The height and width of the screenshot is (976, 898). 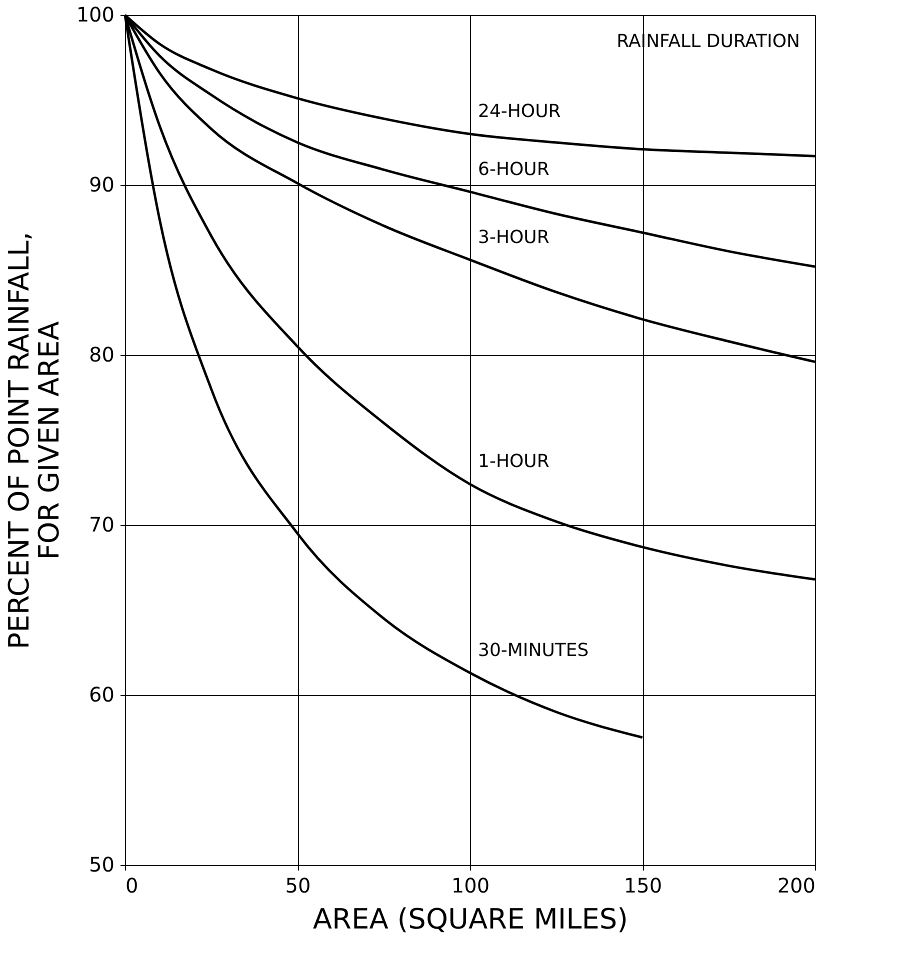 What do you see at coordinates (514, 237) in the screenshot?
I see `series-label: 3-HOUR` at bounding box center [514, 237].